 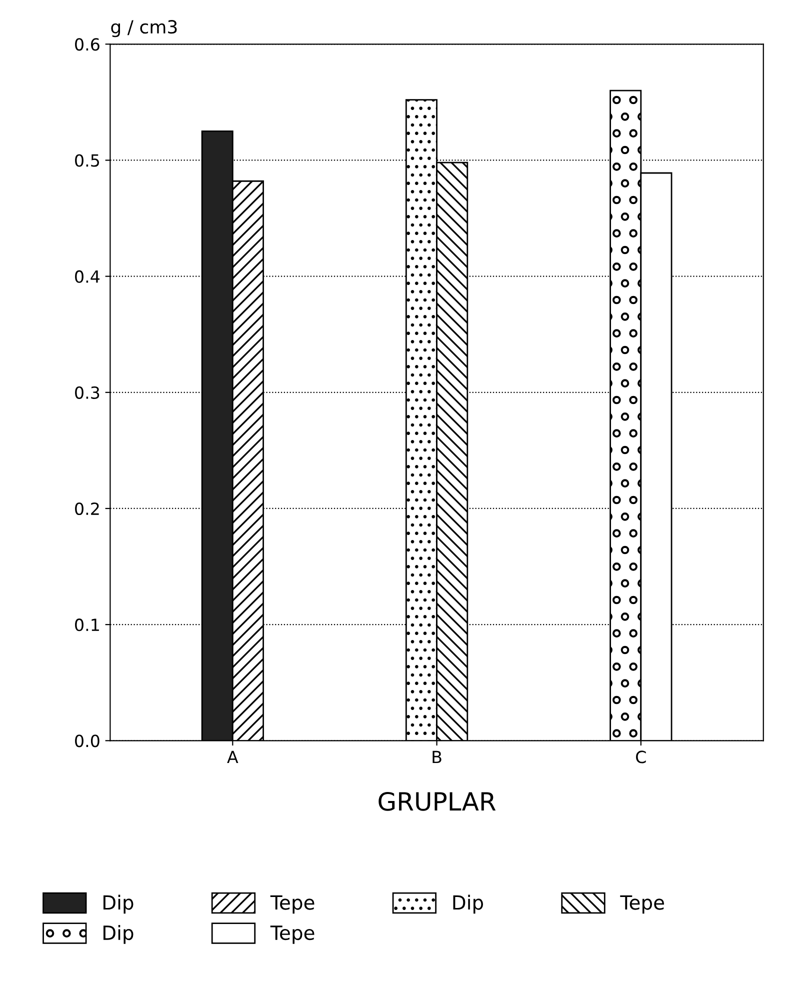 What do you see at coordinates (641, 757) in the screenshot?
I see `x-tick-label: C` at bounding box center [641, 757].